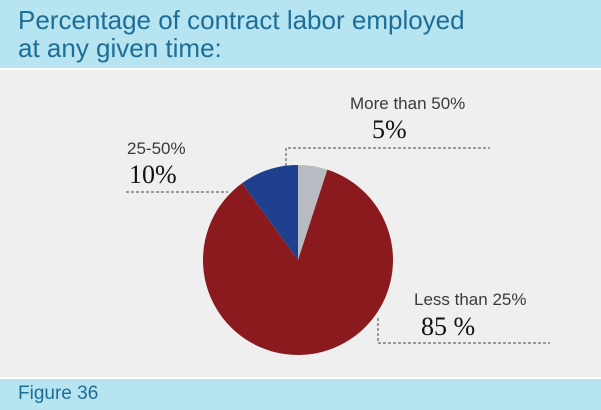 Image resolution: width=601 pixels, height=410 pixels. What do you see at coordinates (448, 326) in the screenshot?
I see `value-less-than-25: 85 %` at bounding box center [448, 326].